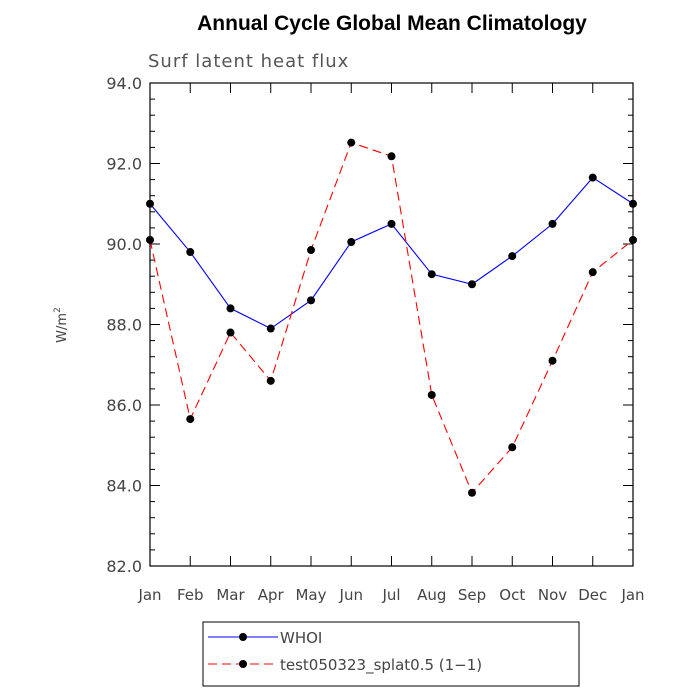 The width and height of the screenshot is (700, 700). Describe the element at coordinates (190, 595) in the screenshot. I see `x-tick-label: Feb` at that location.